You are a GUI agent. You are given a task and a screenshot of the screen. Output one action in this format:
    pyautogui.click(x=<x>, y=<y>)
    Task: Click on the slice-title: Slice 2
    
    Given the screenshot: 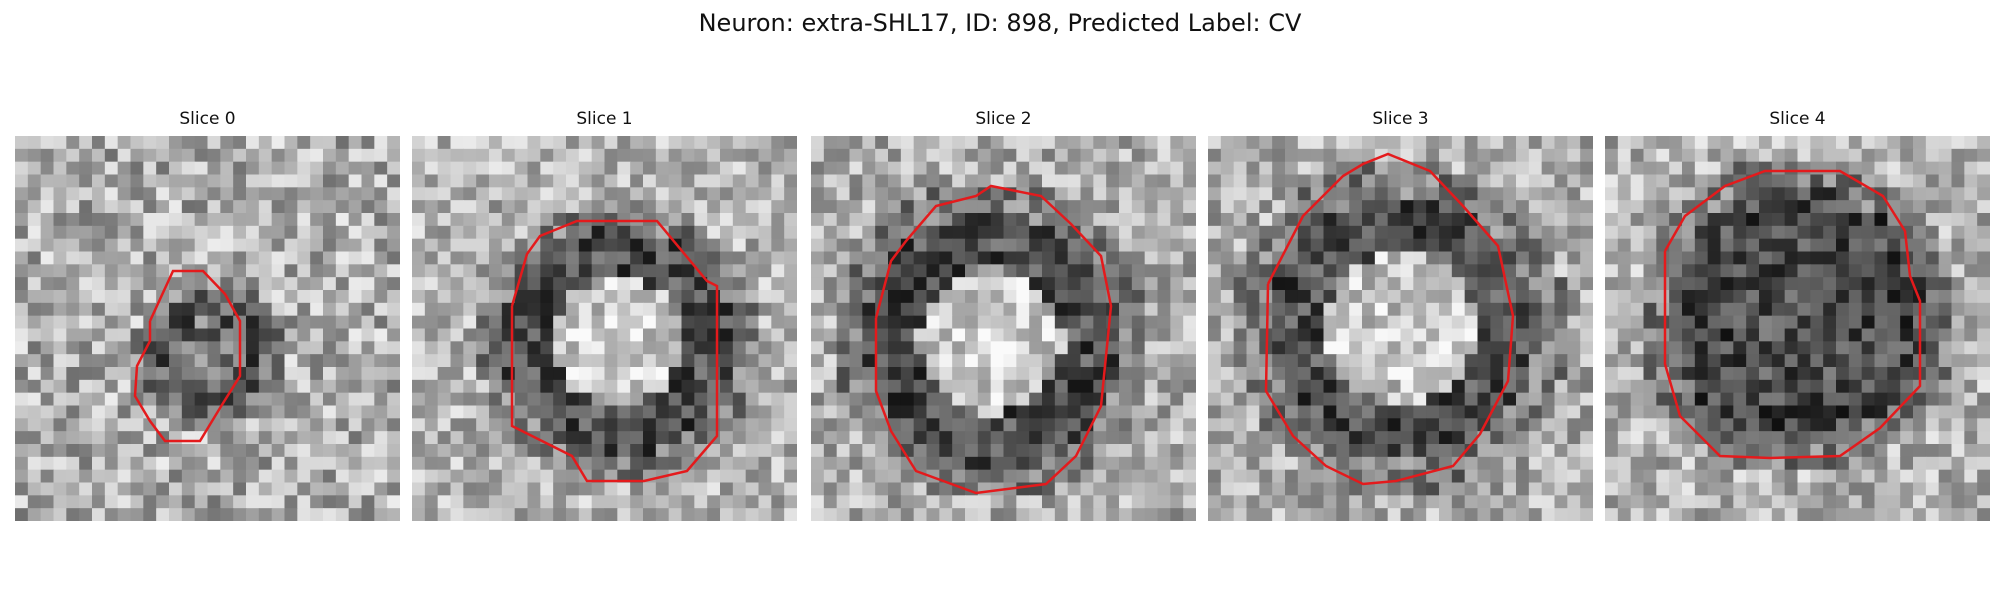 What is the action you would take?
    pyautogui.click(x=1003, y=119)
    